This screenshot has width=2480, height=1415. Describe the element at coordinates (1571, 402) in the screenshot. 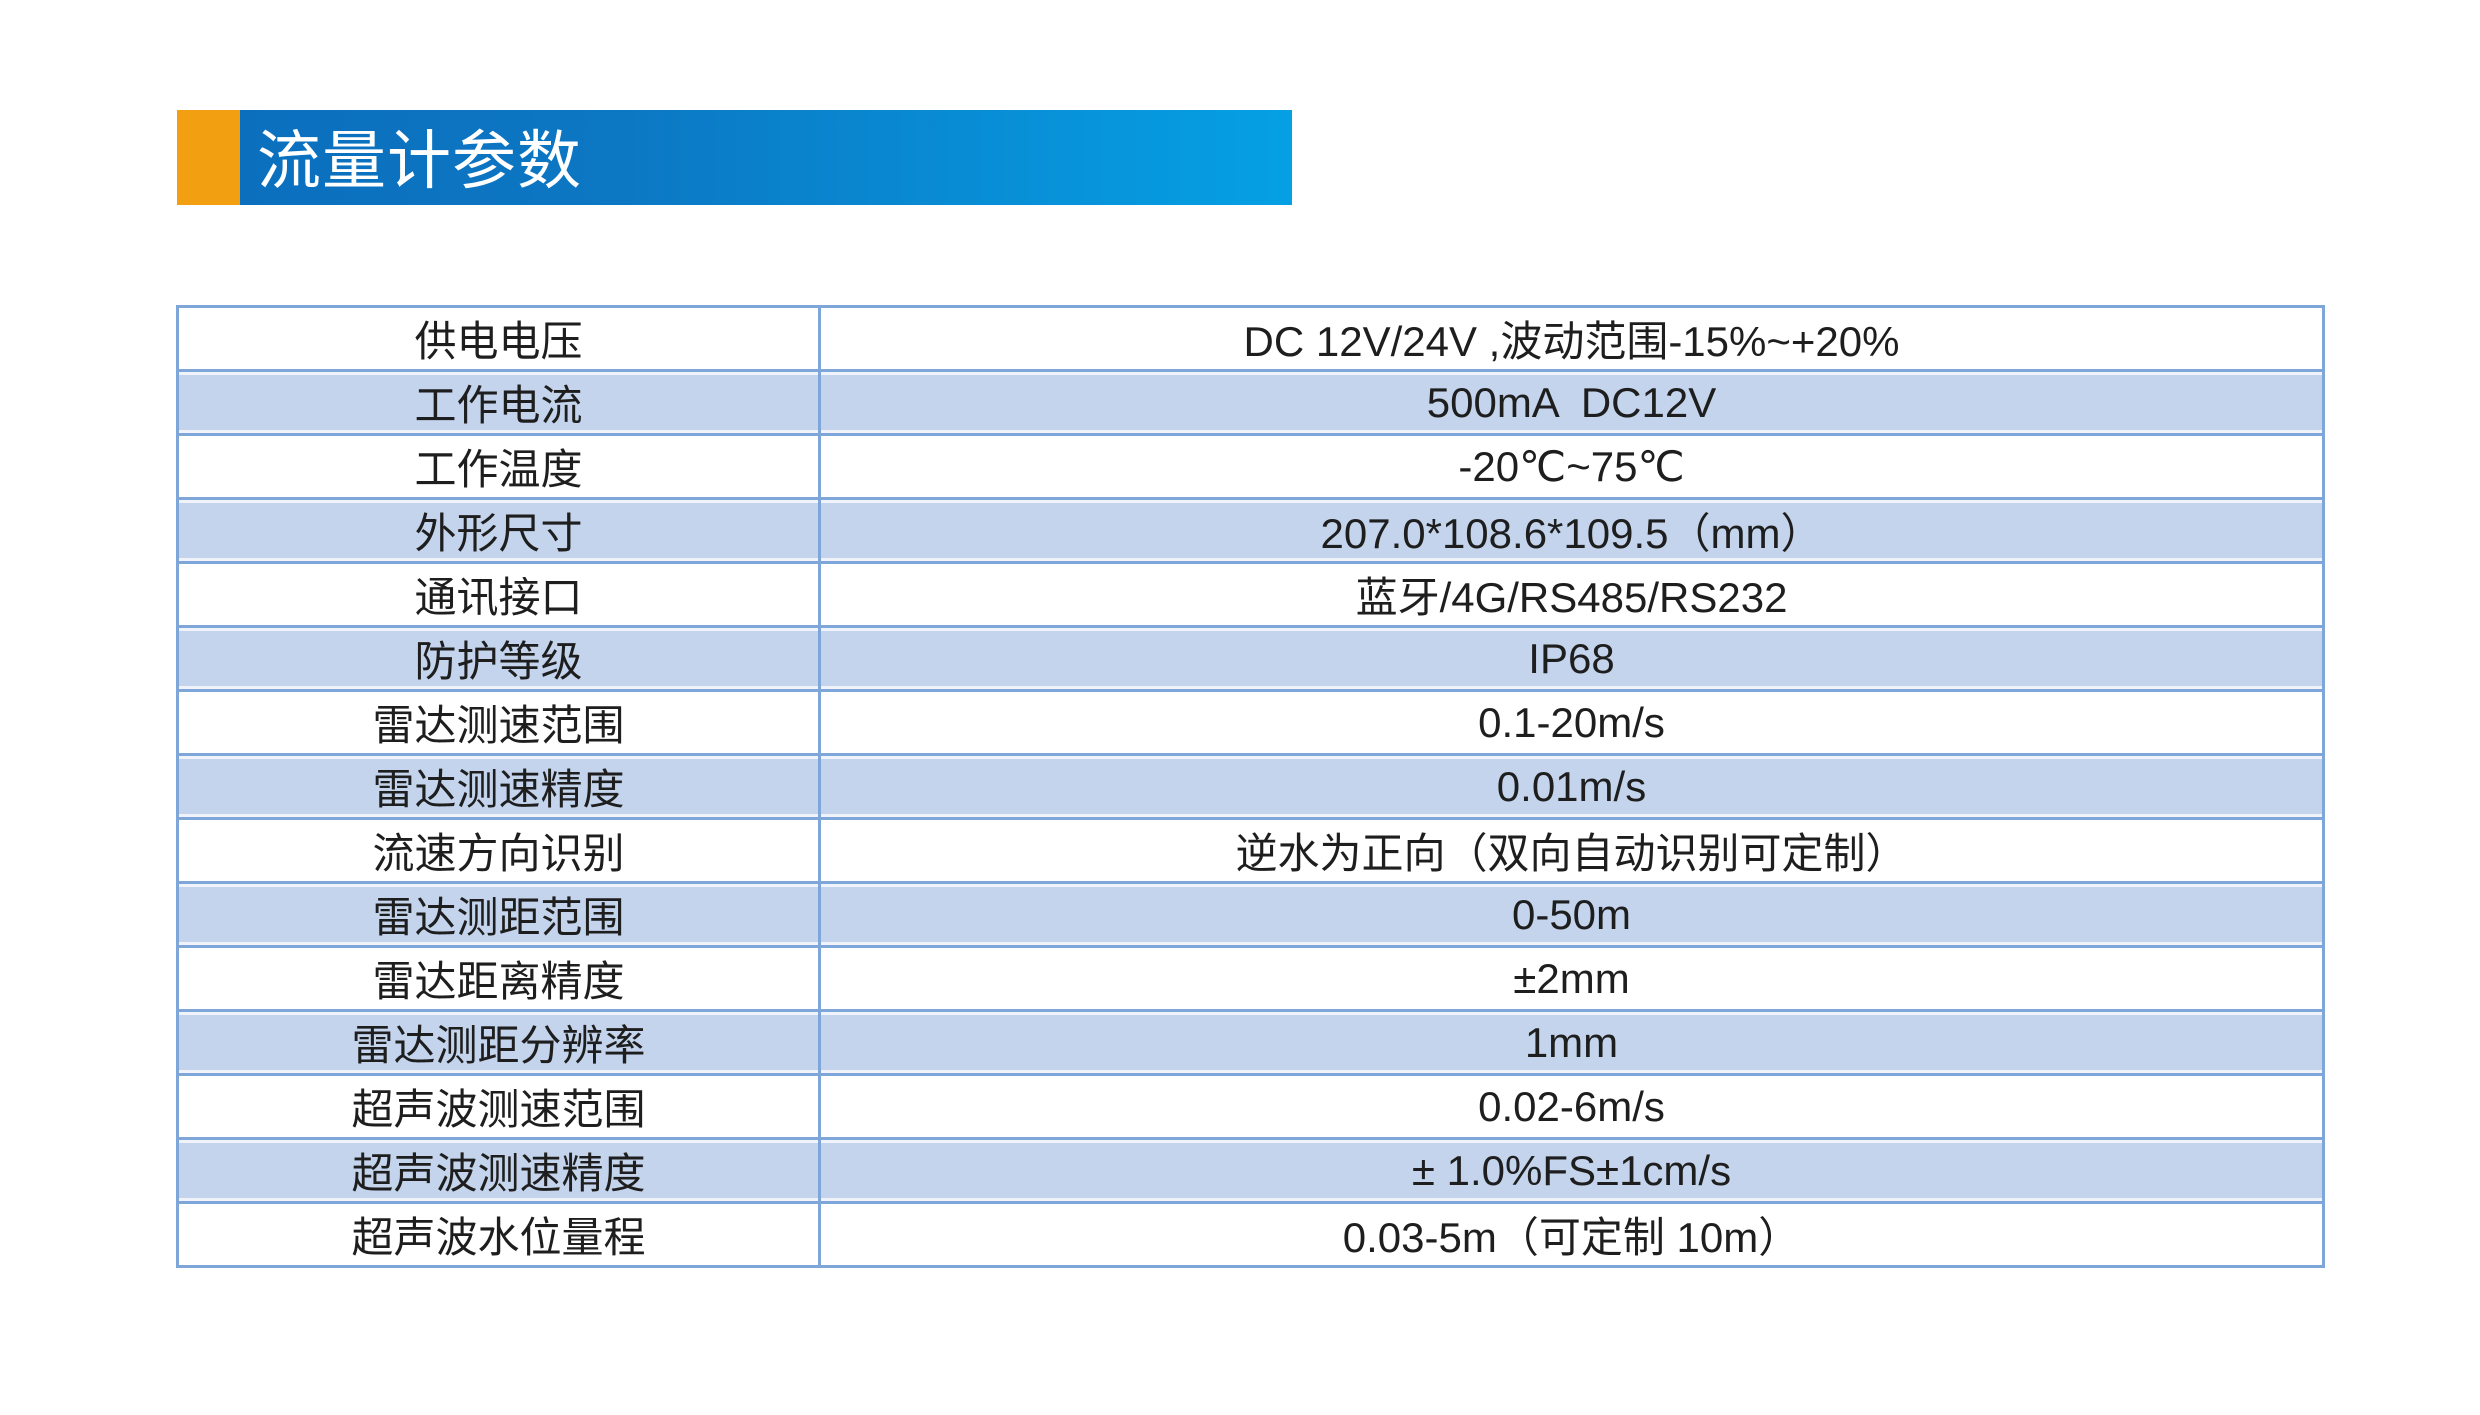

I see `param-value-cell: 500mA DC12V` at that location.